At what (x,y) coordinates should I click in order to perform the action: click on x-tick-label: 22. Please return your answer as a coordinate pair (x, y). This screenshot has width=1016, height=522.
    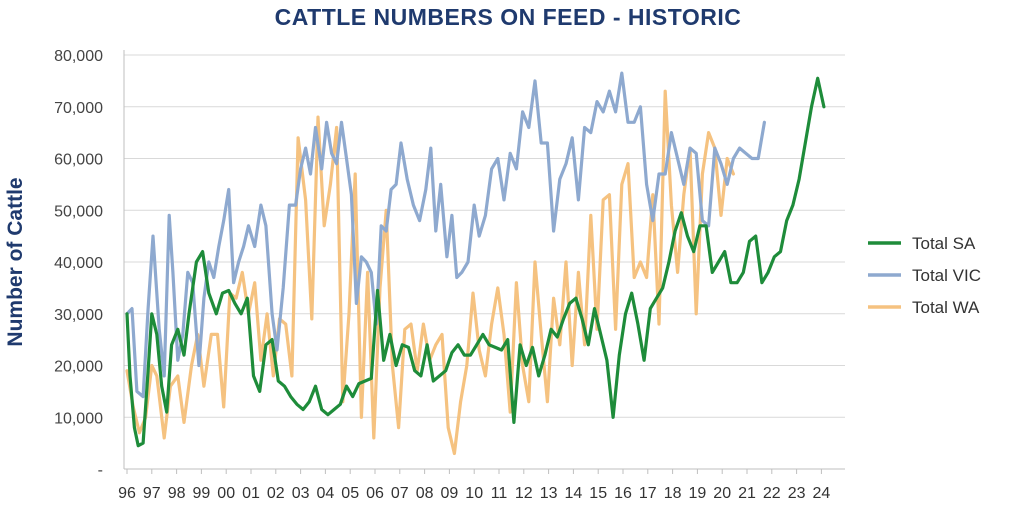
    Looking at the image, I should click on (772, 493).